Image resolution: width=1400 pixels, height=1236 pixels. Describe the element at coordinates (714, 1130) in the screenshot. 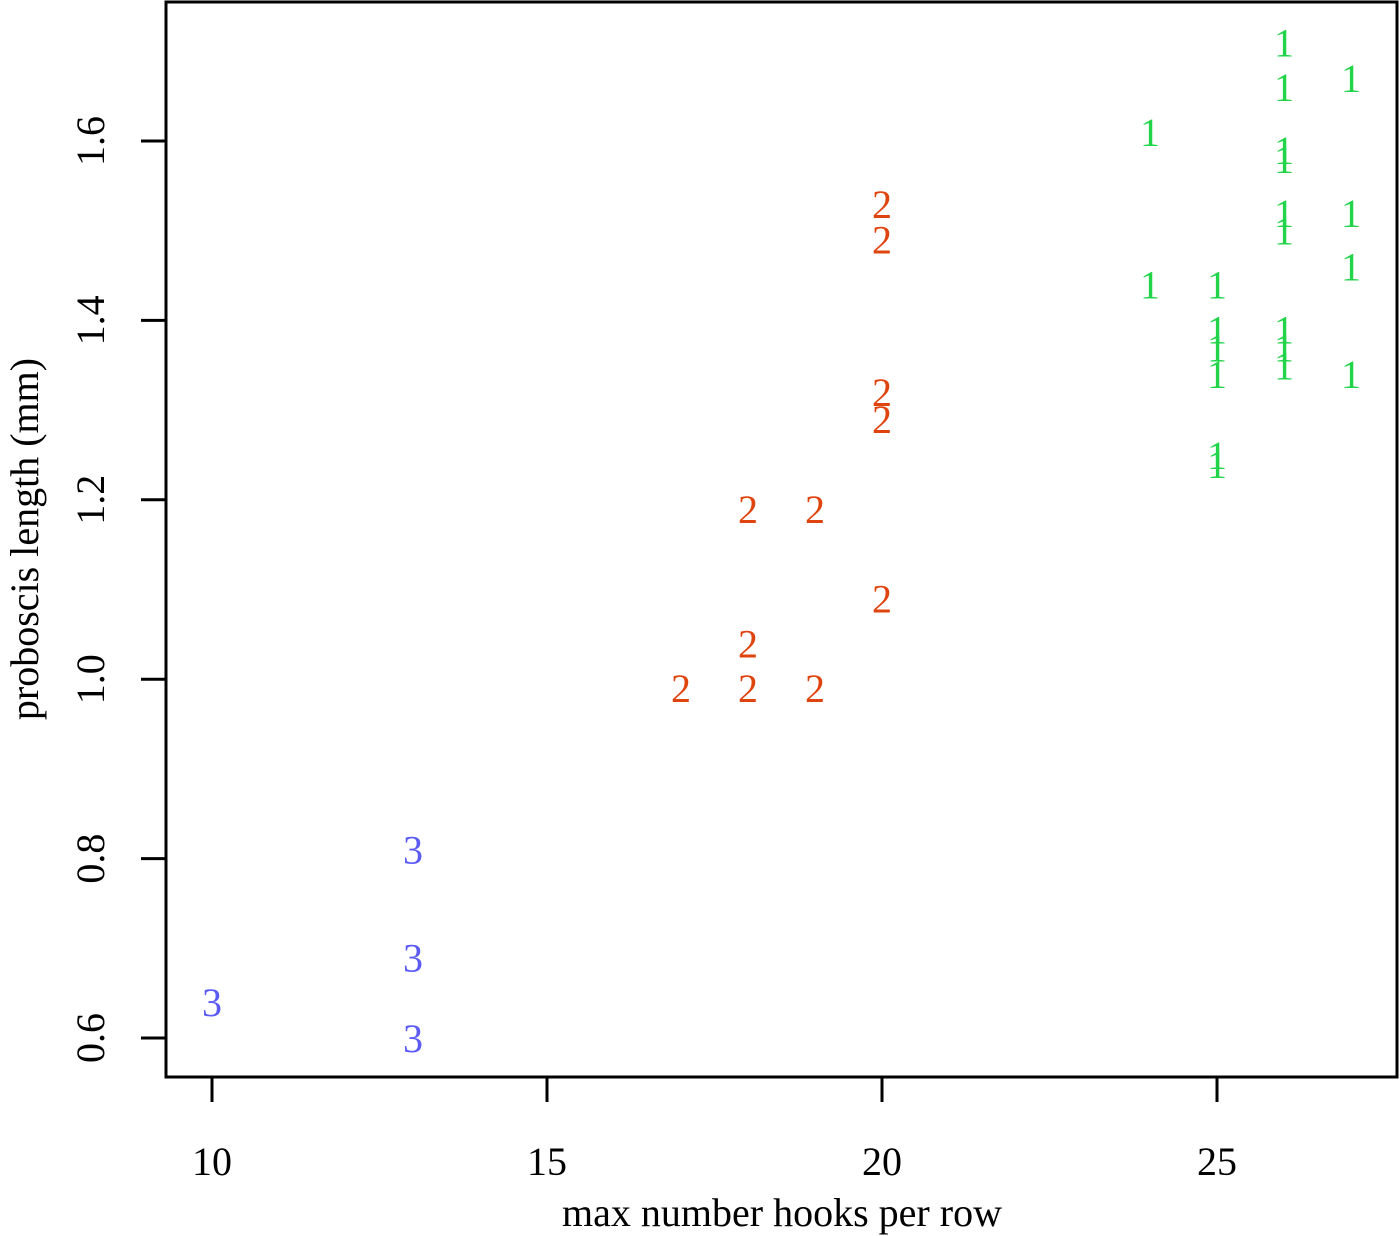

I see `x-axis: 10 15 20 25` at that location.